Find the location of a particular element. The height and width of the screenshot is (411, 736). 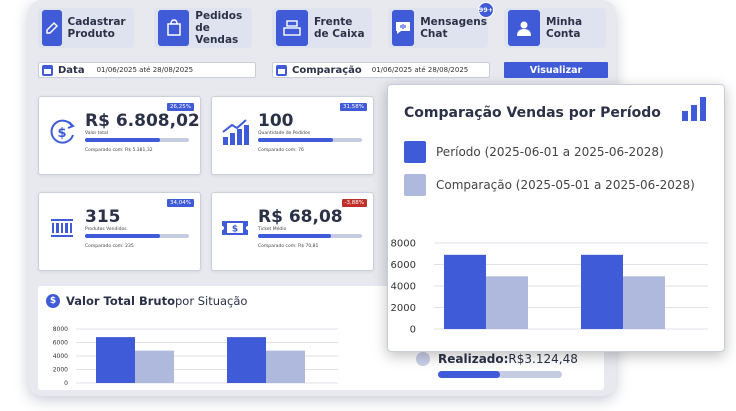

nav-label: Pedidos de Vendas is located at coordinates (219, 28).